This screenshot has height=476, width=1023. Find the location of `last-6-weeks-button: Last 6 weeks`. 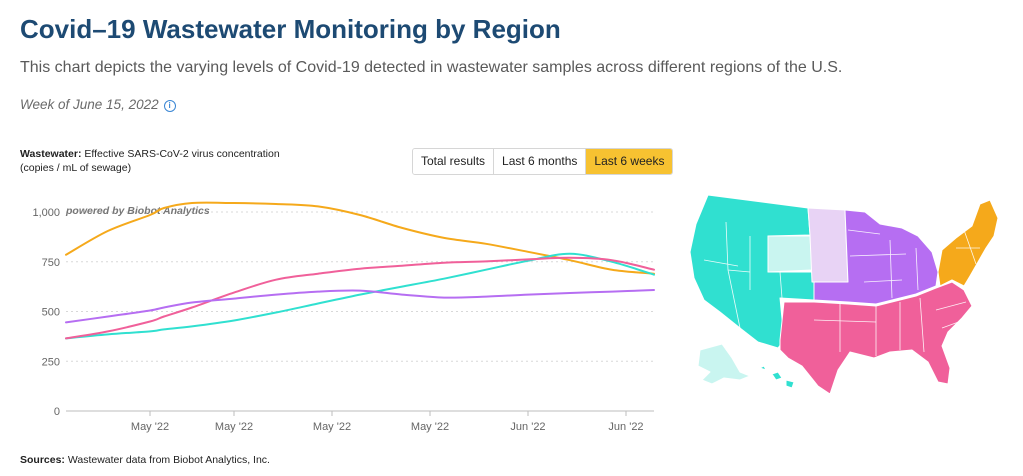

last-6-weeks-button: Last 6 weeks is located at coordinates (629, 161).